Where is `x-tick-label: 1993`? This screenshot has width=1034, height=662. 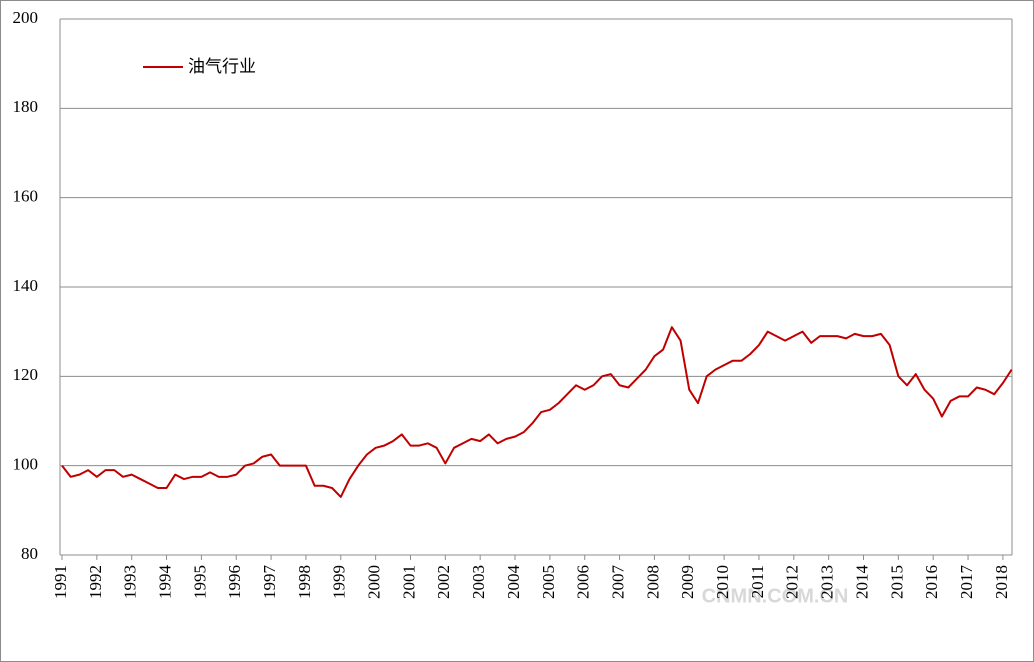
x-tick-label: 1993 is located at coordinates (130, 582).